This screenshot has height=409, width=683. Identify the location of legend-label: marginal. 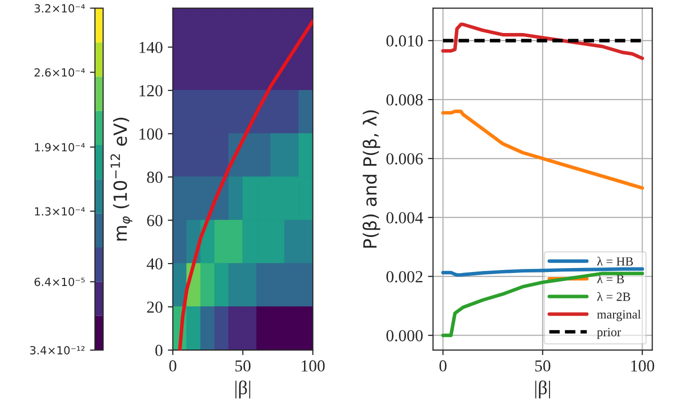
(619, 316).